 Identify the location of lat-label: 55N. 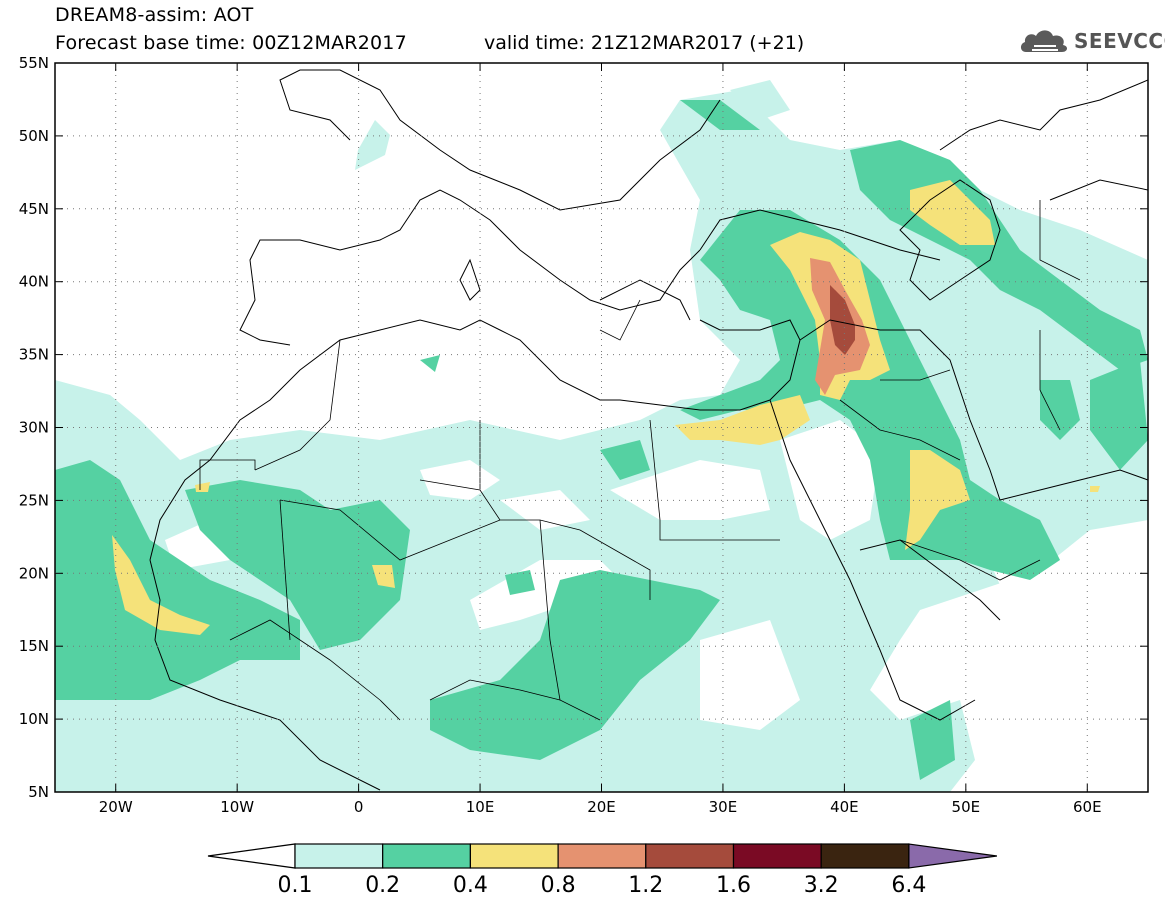
(34, 63).